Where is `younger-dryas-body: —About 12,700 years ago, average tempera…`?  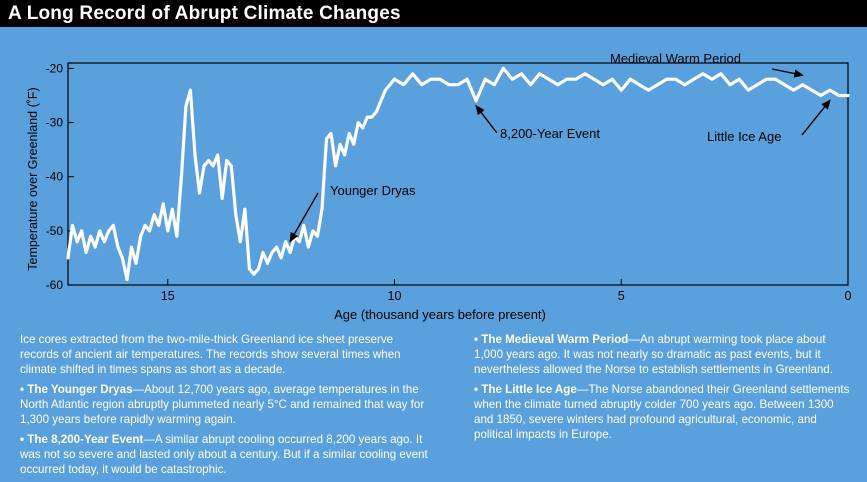 younger-dryas-body: —About 12,700 years ago, average tempera… is located at coordinates (222, 404).